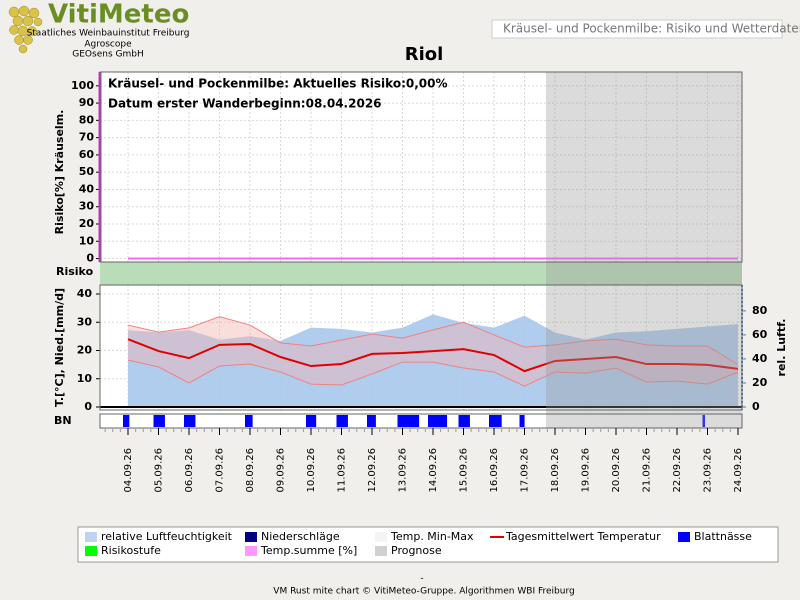 The height and width of the screenshot is (600, 800). Describe the element at coordinates (250, 470) in the screenshot. I see `x-tick-label: 08.09.26` at that location.